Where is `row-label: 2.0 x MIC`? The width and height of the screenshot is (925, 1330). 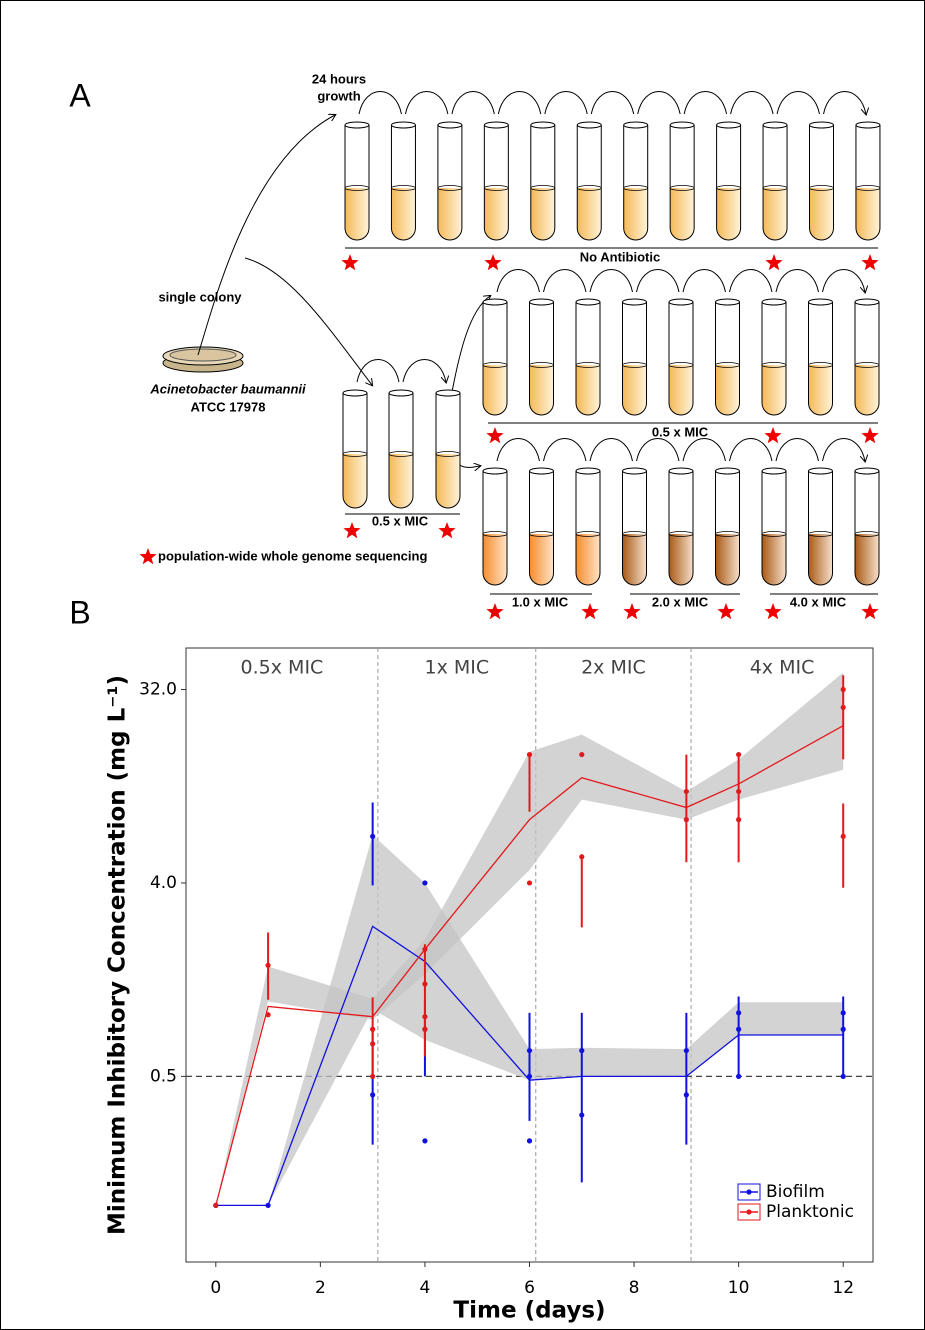
row-label: 2.0 x MIC is located at coordinates (680, 601).